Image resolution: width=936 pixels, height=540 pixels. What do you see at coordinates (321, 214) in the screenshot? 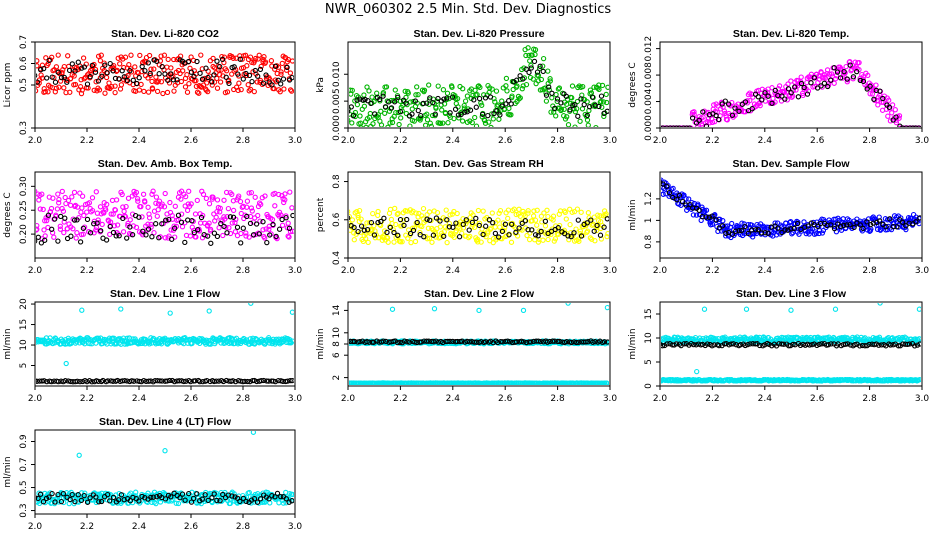
I see `y-axis-label: percent` at bounding box center [321, 214].